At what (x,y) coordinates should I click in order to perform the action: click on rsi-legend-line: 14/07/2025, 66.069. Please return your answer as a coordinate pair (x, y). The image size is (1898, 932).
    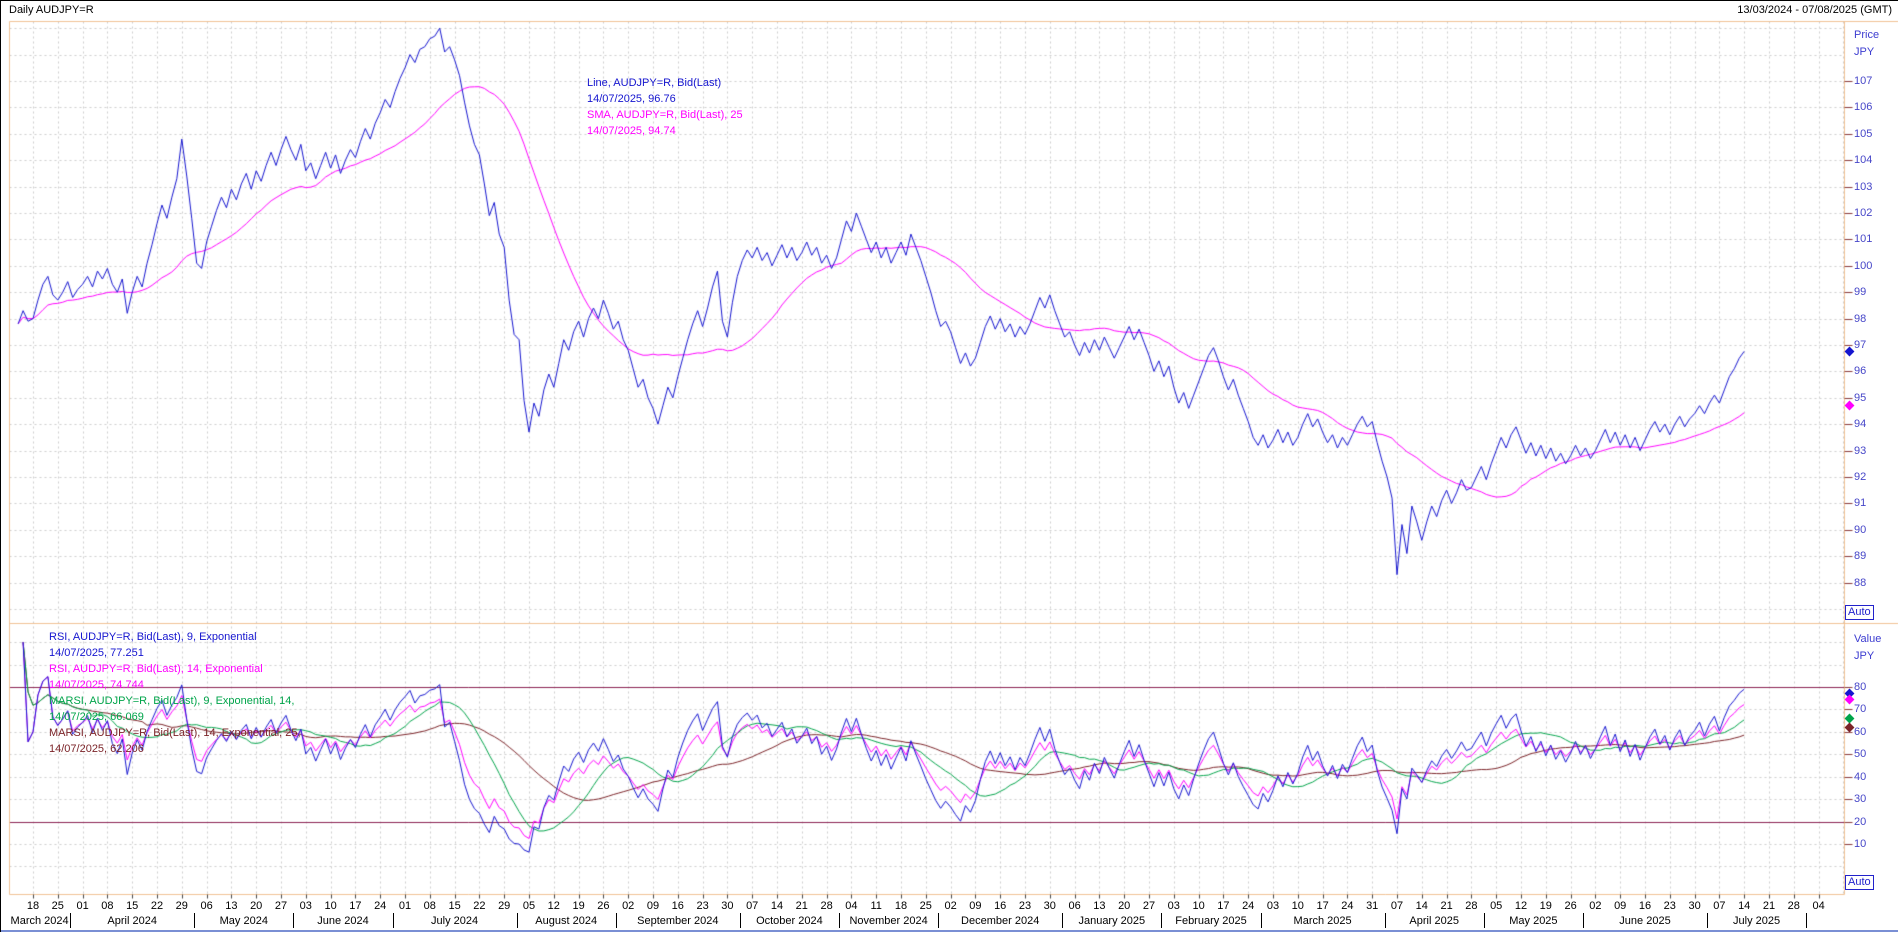
    Looking at the image, I should click on (96, 717).